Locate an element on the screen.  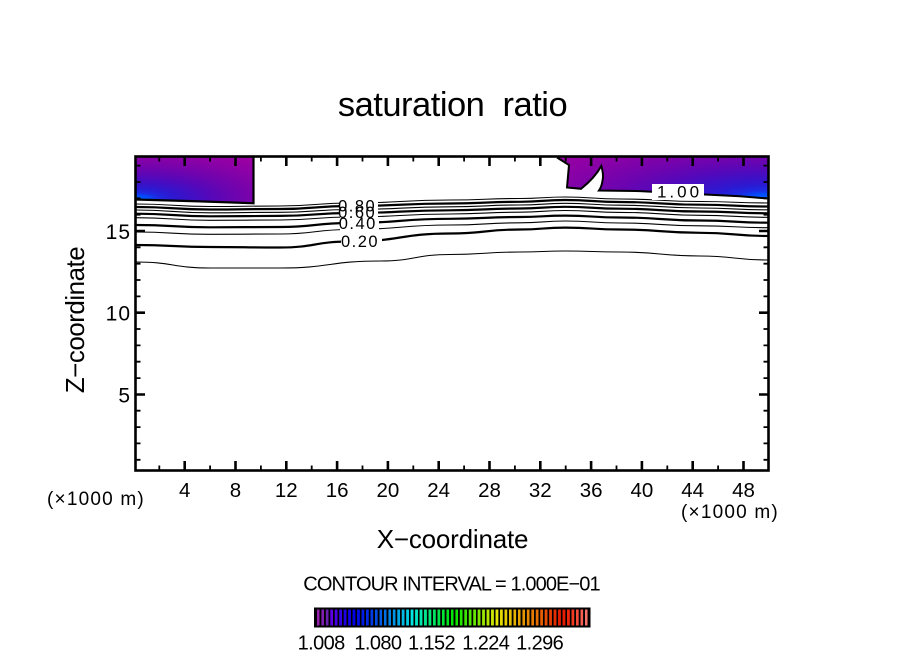
svg-text: 0.40 is located at coordinates (358, 224).